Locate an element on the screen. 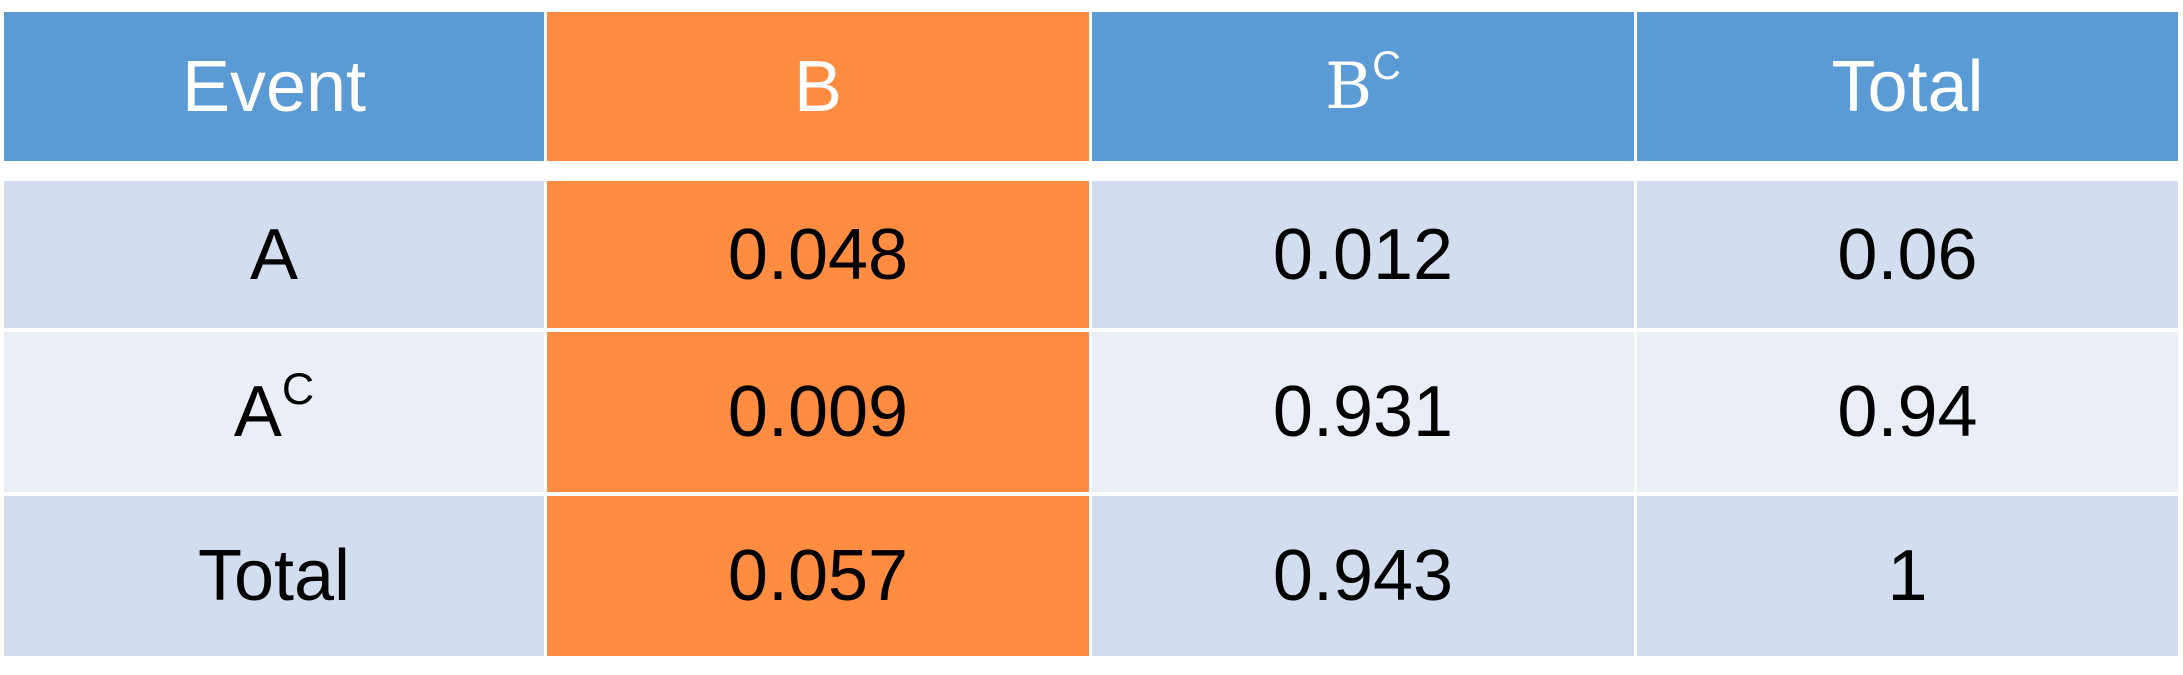 The image size is (2183, 675). header-b-complement-base: B is located at coordinates (1349, 86).